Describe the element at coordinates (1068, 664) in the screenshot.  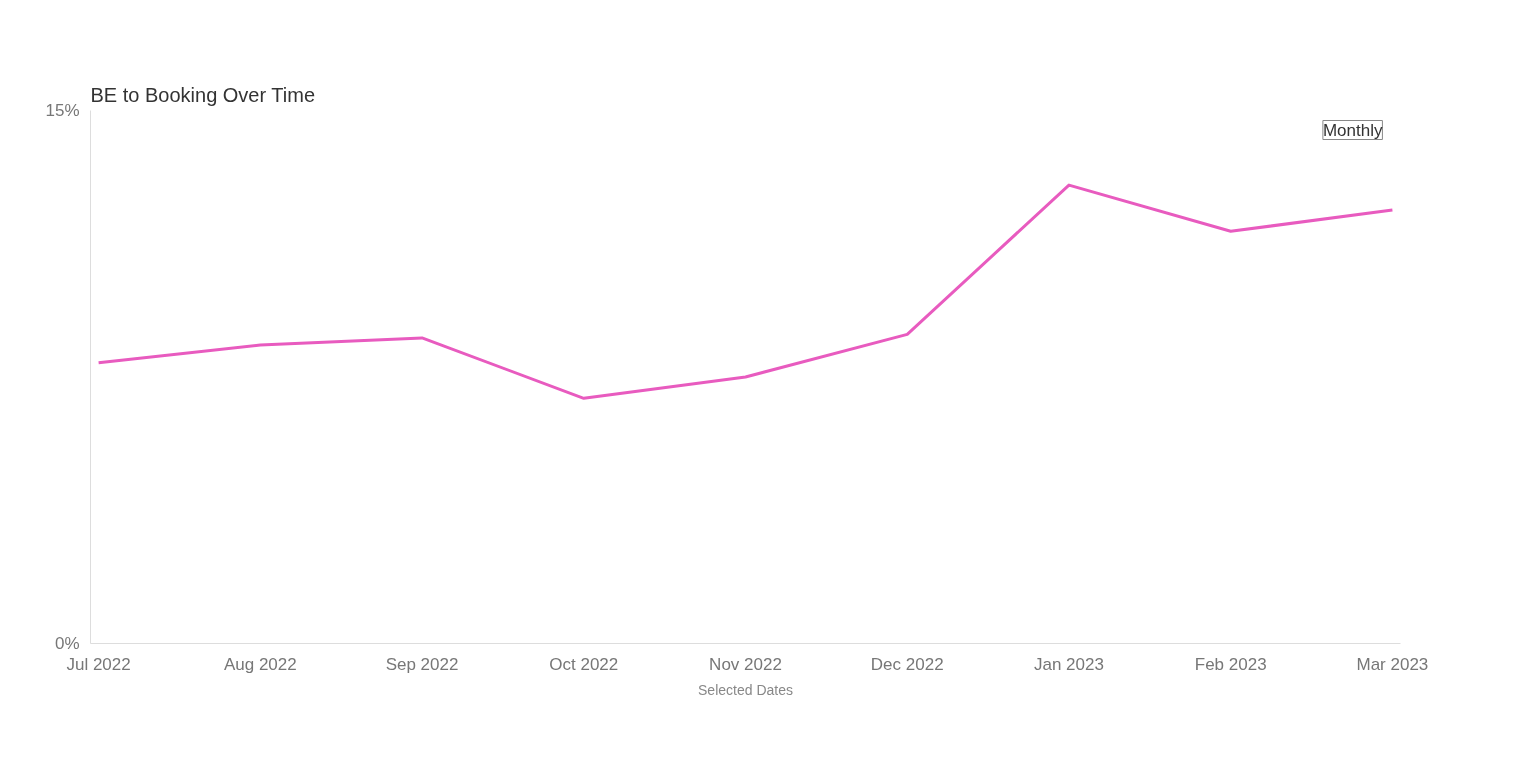
I see `x-tick-label: Jan 2023` at that location.